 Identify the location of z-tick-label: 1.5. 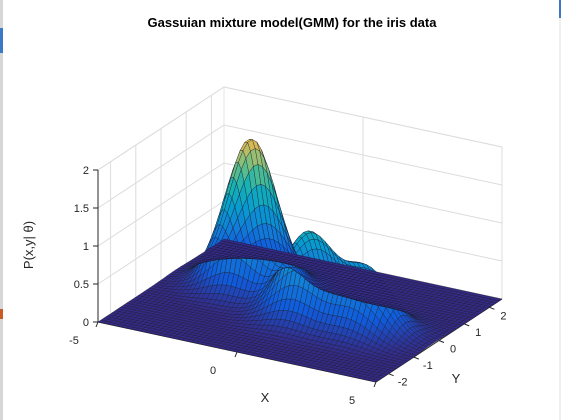
(81, 209).